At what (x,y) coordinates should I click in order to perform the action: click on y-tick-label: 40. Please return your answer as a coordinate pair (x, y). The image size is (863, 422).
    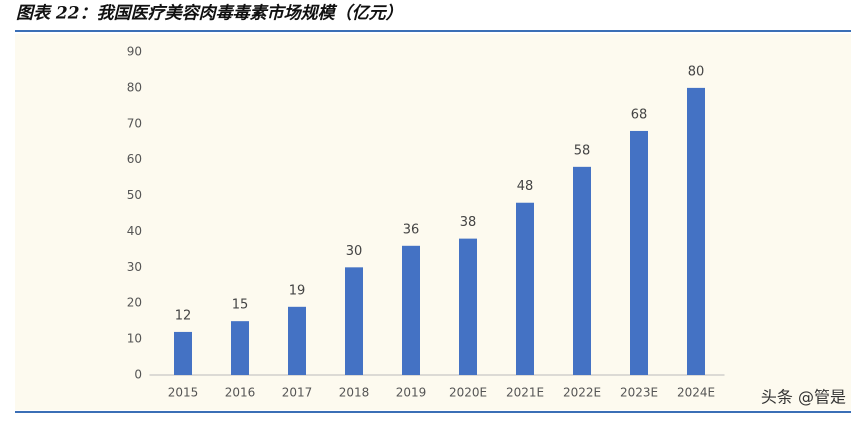
    Looking at the image, I should click on (134, 231).